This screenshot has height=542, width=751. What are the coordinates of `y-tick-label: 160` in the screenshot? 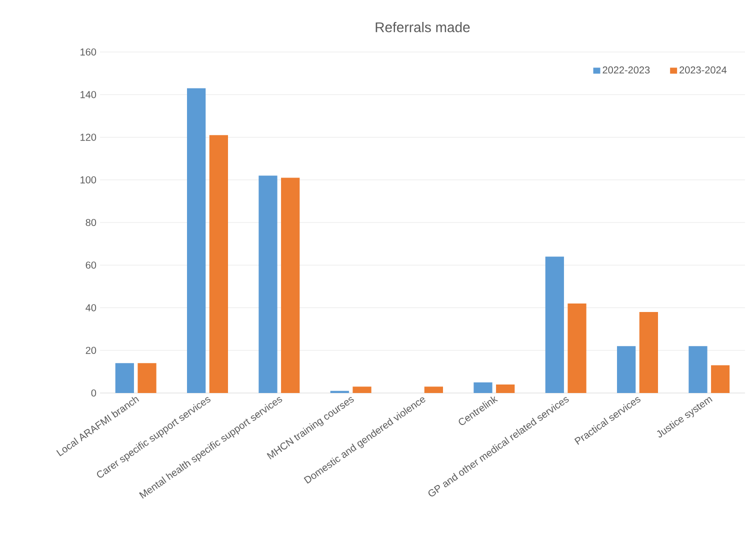 It's located at (88, 52).